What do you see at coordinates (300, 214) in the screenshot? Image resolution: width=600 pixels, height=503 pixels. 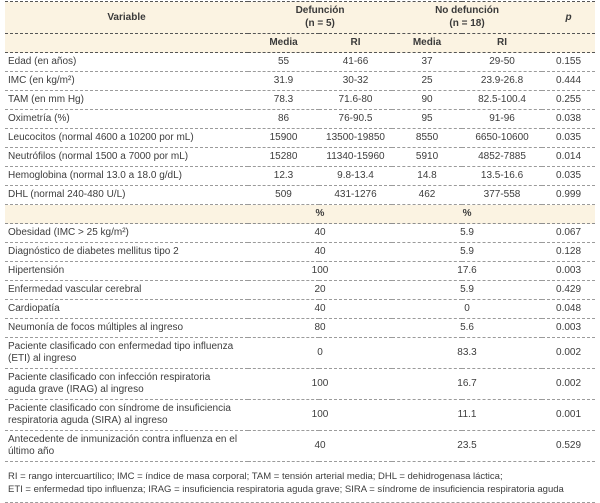 I see `percent-header-row: % %` at bounding box center [300, 214].